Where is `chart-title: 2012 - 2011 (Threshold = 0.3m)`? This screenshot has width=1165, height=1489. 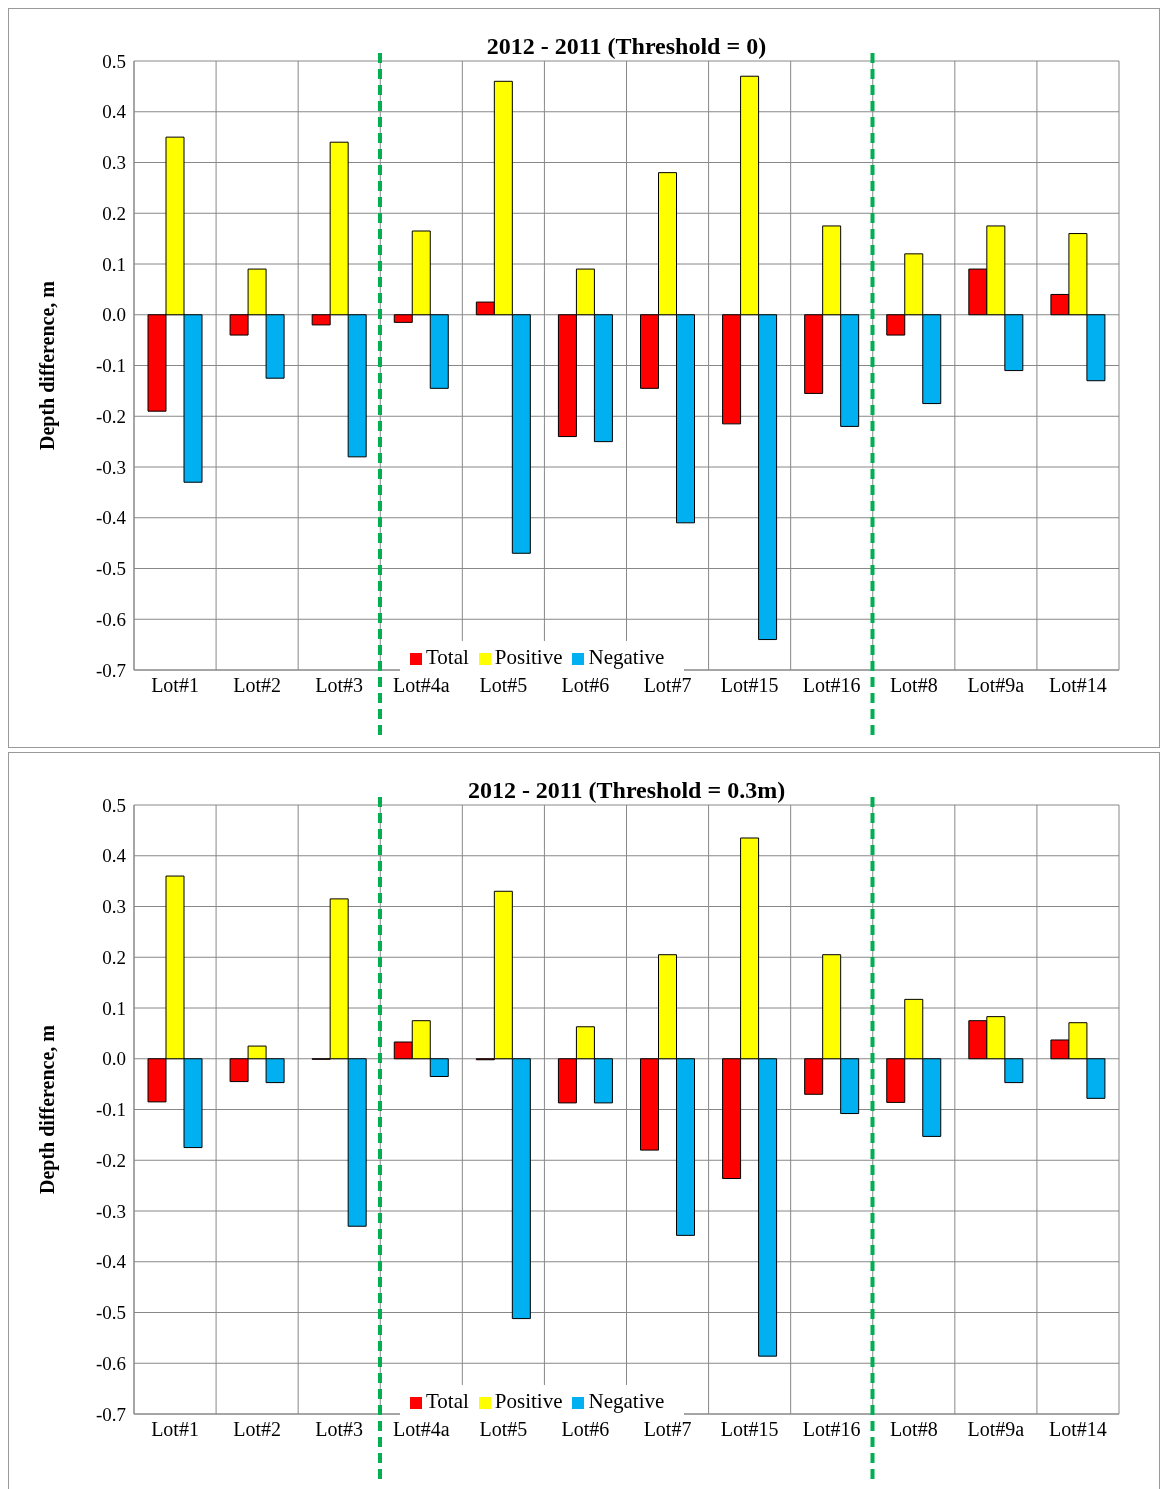 chart-title: 2012 - 2011 (Threshold = 0.3m) is located at coordinates (626, 790).